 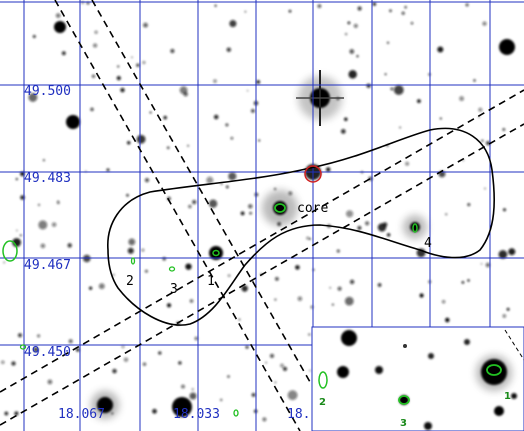 I want to click on source-label-1: 1, so click(x=211, y=281).